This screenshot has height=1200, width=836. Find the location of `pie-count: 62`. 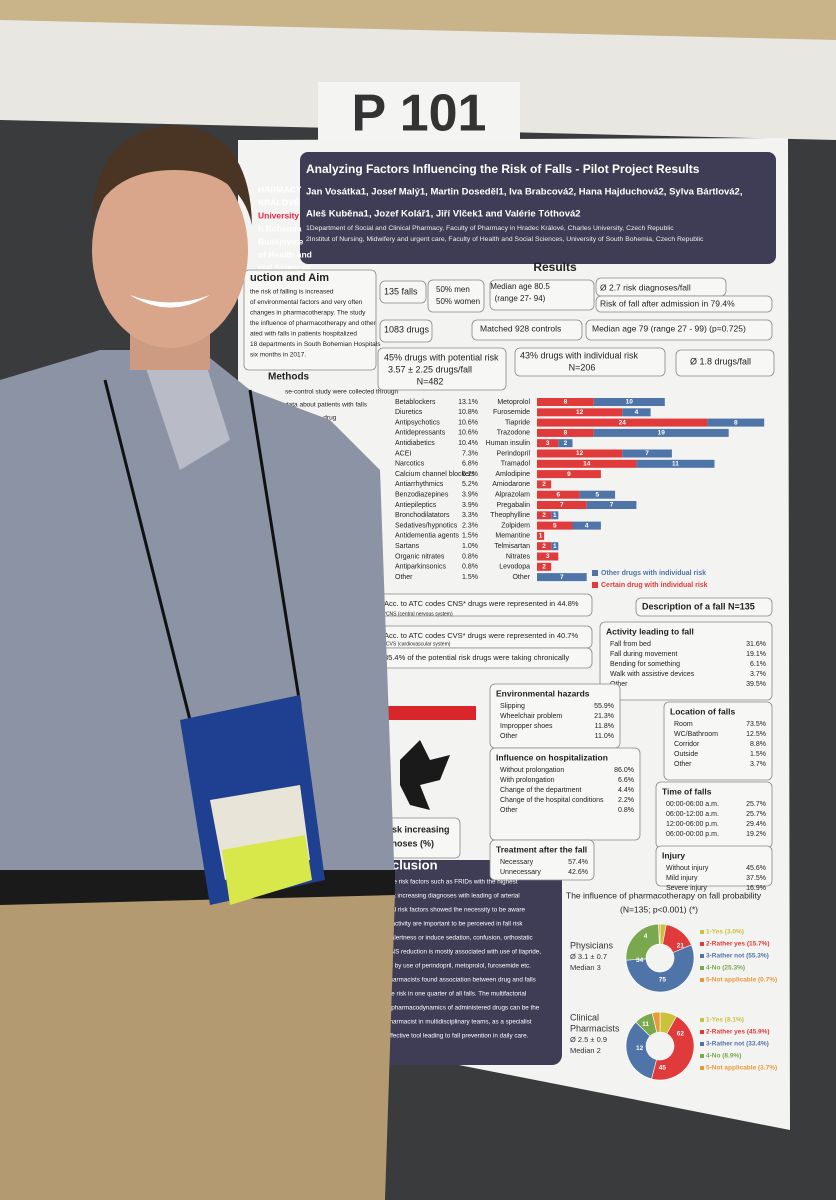

pie-count: 62 is located at coordinates (681, 1034).